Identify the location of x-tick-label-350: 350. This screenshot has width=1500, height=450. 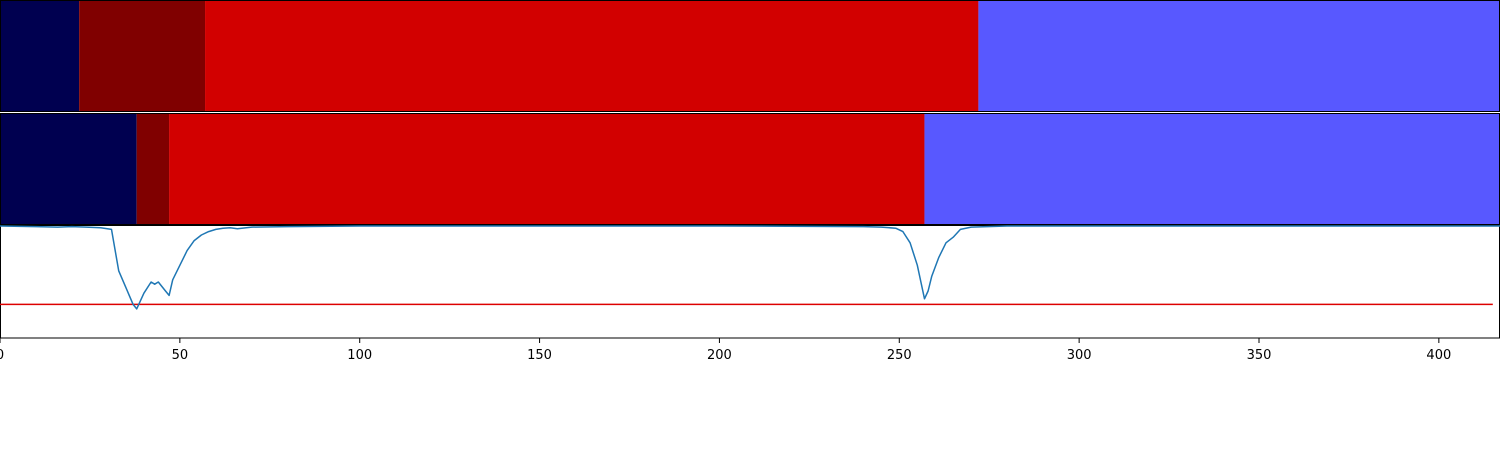
(1259, 355).